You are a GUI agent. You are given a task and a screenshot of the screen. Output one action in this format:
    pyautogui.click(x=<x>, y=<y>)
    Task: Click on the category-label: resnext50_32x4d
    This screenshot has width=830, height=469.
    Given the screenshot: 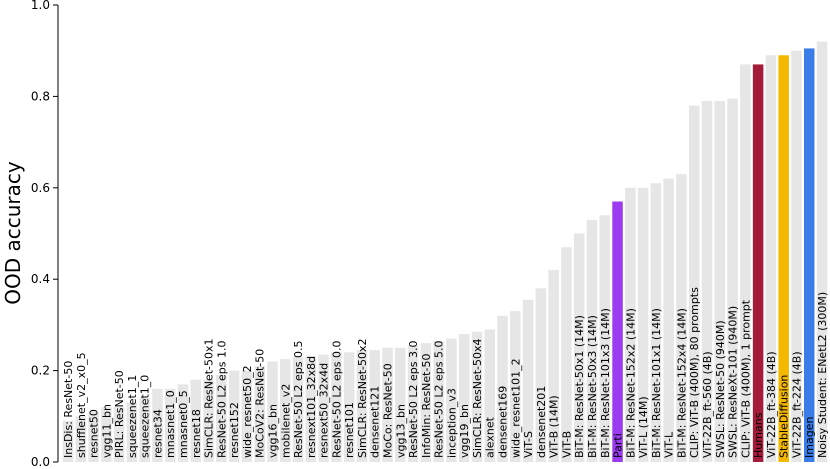 What is the action you would take?
    pyautogui.click(x=324, y=410)
    